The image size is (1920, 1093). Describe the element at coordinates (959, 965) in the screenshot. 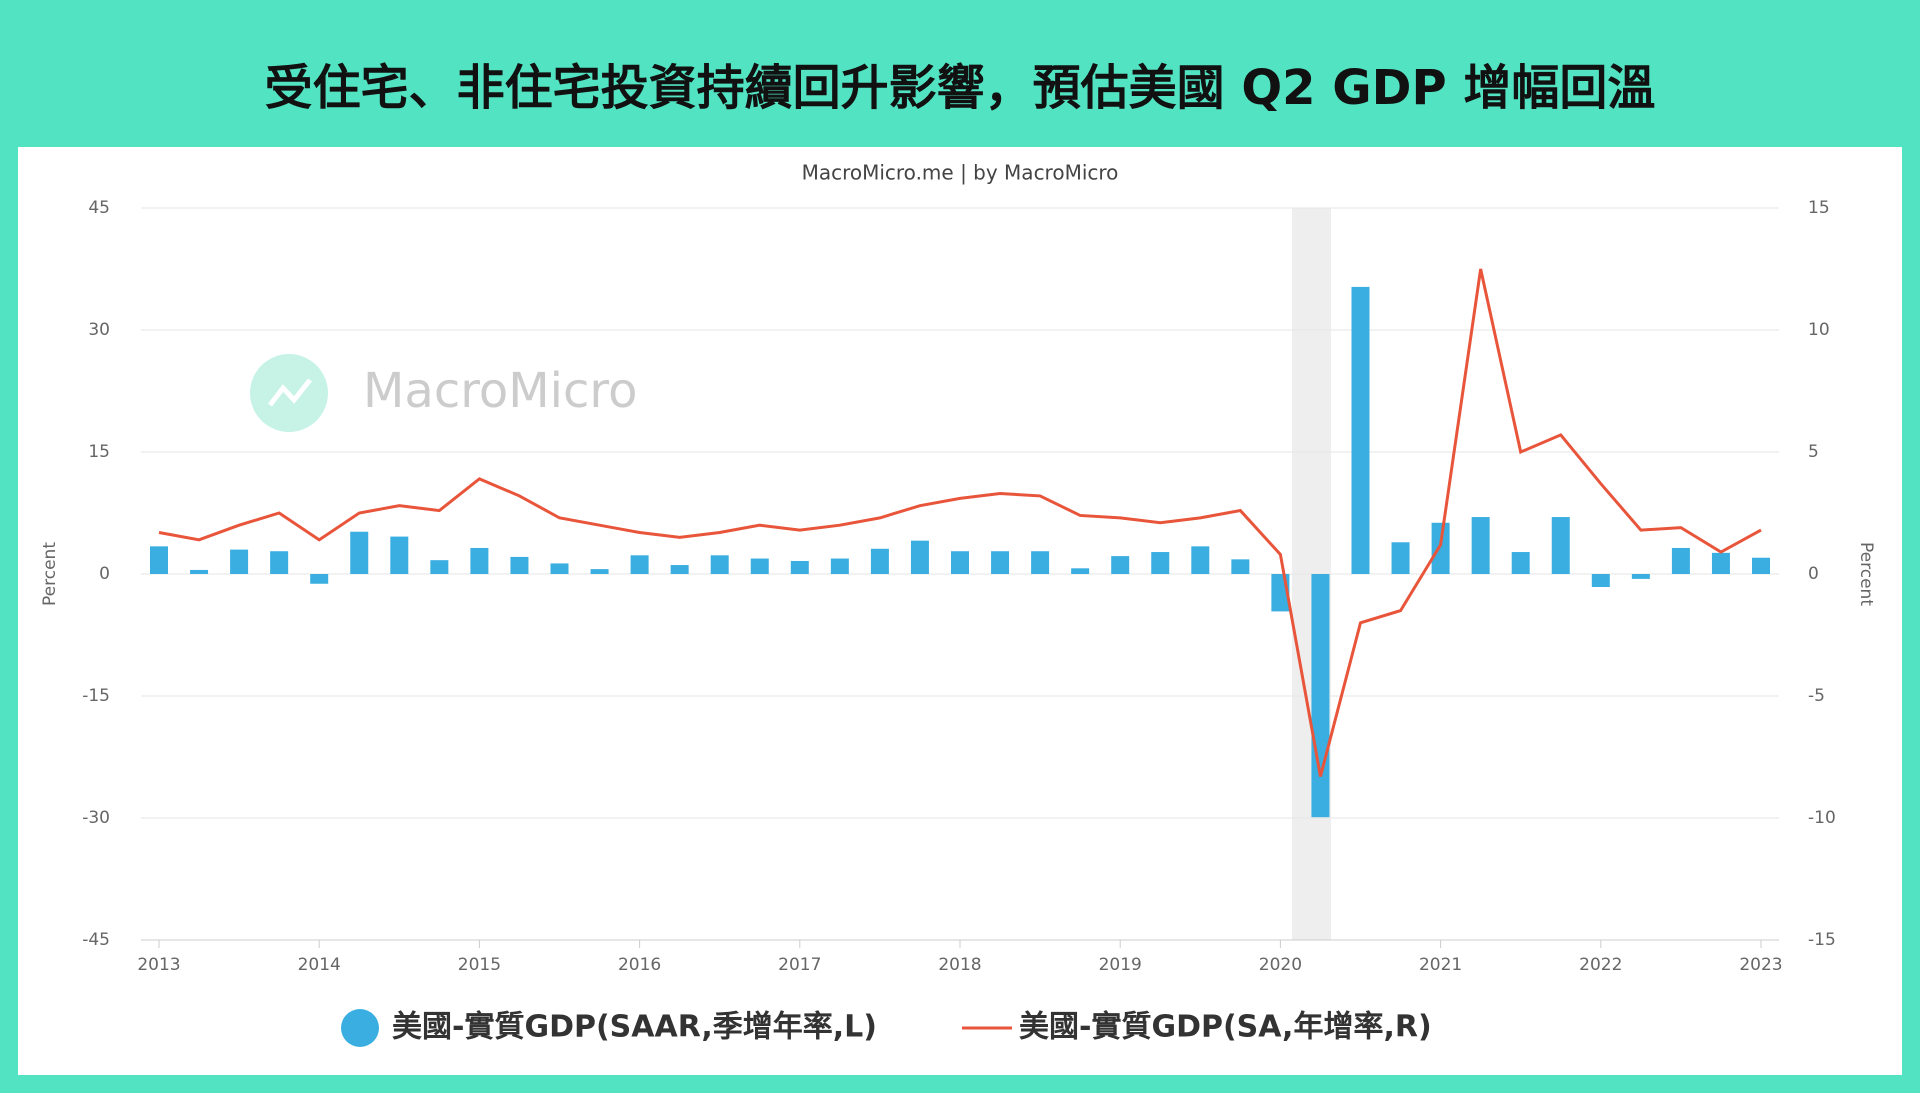

I see `x-tick-label: 2018` at that location.